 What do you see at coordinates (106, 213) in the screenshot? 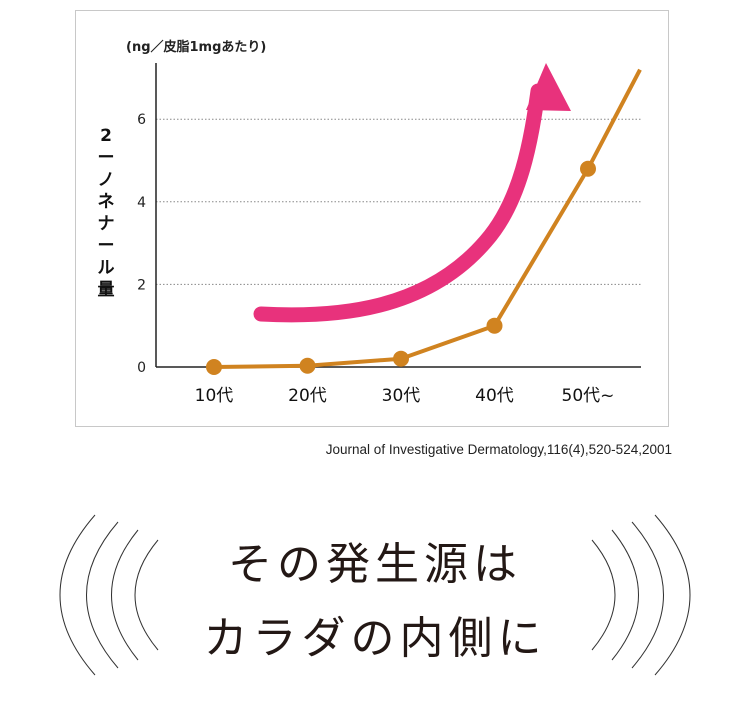
I see `y-axis-label: 2 ーノネナール量` at bounding box center [106, 213].